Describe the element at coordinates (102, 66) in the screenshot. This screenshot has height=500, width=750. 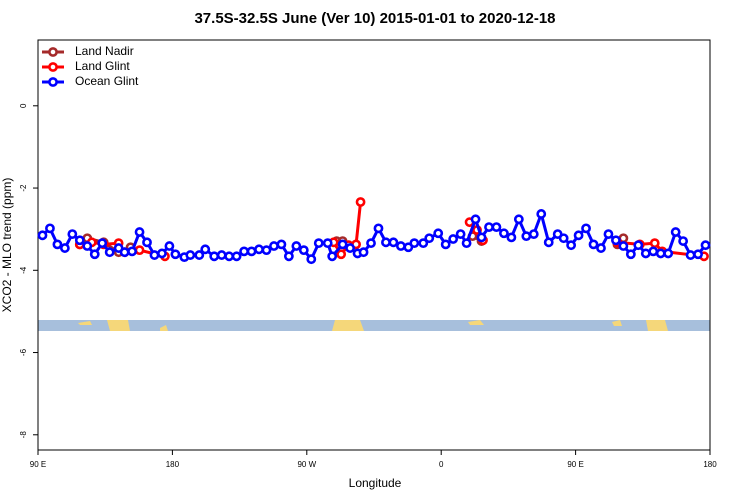
I see `legend-label: Land Glint` at that location.